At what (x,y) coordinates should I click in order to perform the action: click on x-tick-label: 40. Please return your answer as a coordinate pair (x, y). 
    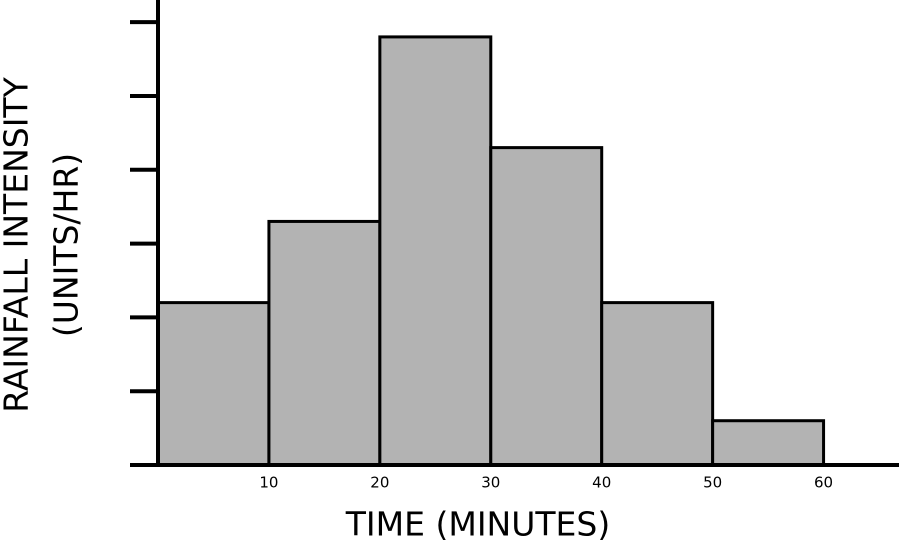
    Looking at the image, I should click on (601, 483).